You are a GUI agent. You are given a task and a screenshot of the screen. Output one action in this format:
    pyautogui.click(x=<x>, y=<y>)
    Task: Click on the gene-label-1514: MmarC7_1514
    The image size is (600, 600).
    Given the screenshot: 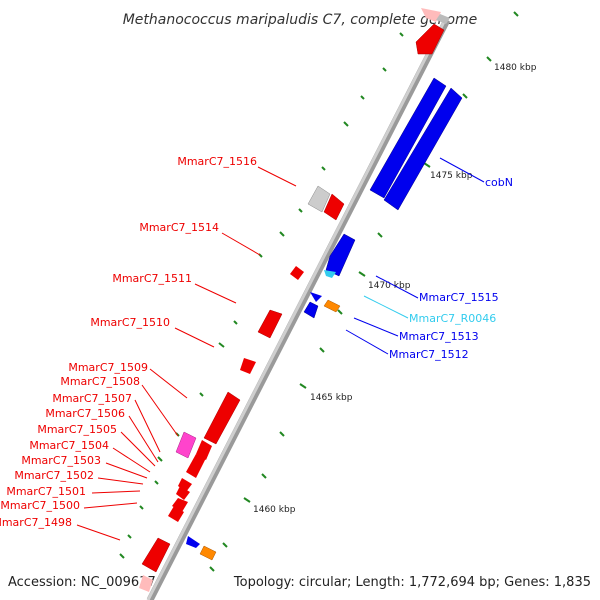 What is the action you would take?
    pyautogui.click(x=179, y=227)
    